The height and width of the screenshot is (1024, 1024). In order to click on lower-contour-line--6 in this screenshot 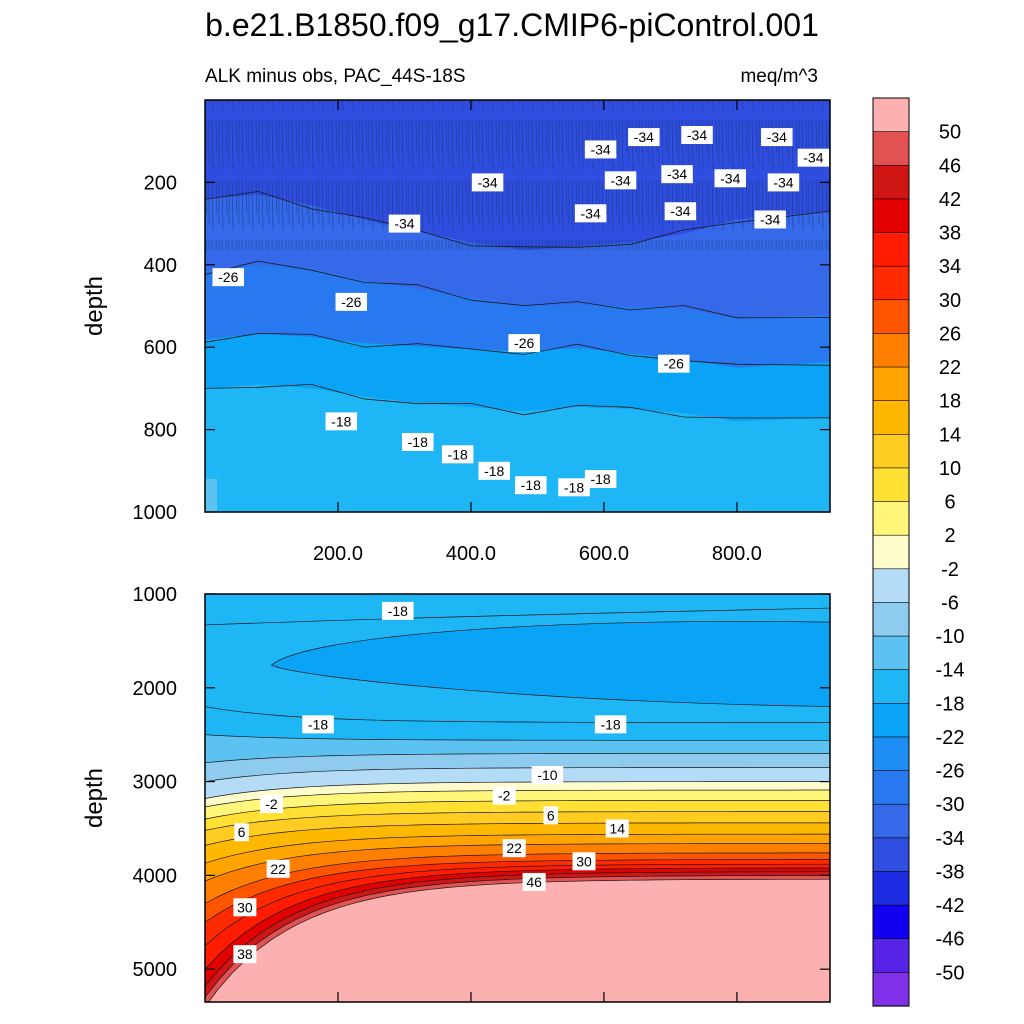, I will do `click(517, 774)`.